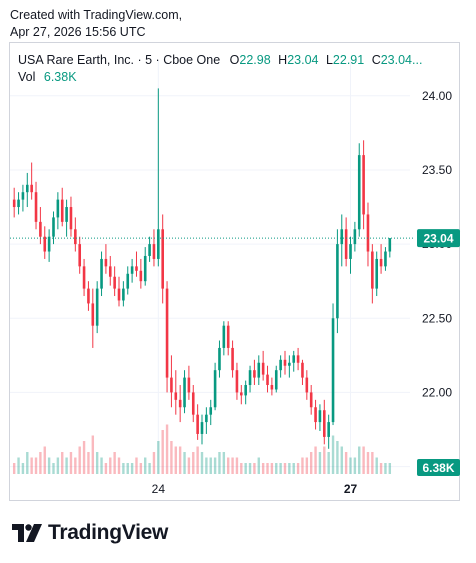  I want to click on volume-line: Vol 6.38K, so click(220, 77).